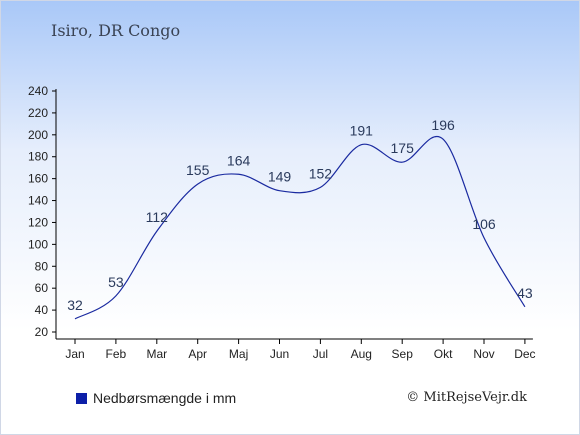 This screenshot has height=435, width=580. What do you see at coordinates (38, 201) in the screenshot?
I see `y-tick-label: 140` at bounding box center [38, 201].